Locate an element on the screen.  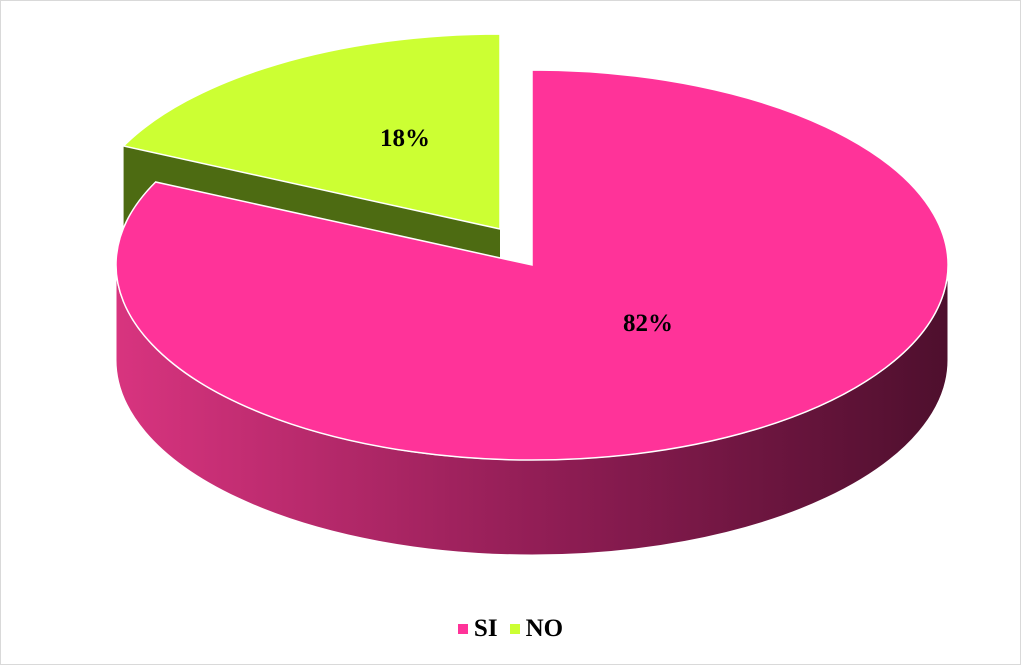
data-label-no: 18% is located at coordinates (405, 138).